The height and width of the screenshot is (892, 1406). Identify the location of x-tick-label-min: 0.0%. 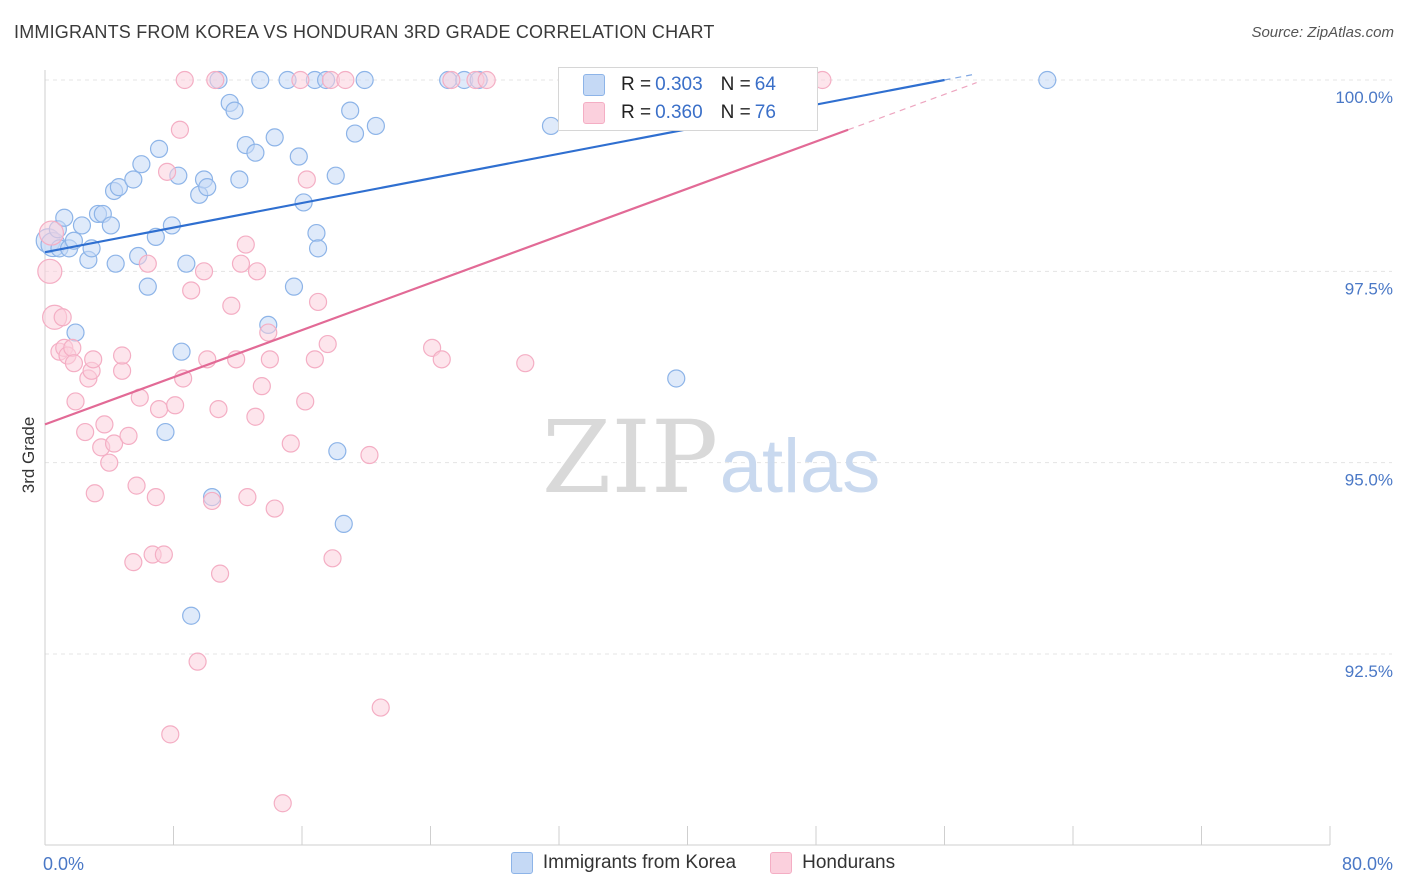
(63, 864).